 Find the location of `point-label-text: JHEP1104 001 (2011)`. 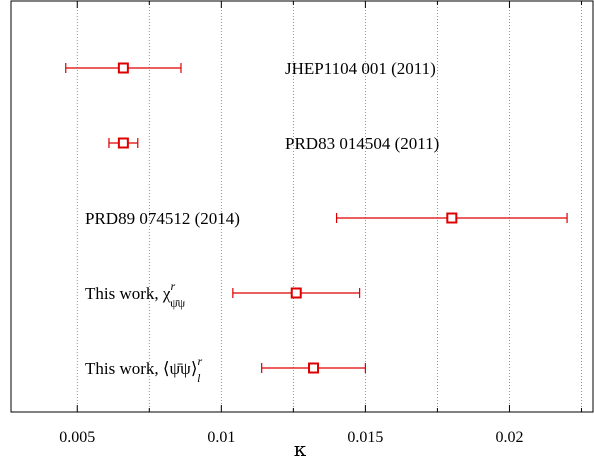

point-label-text: JHEP1104 001 (2011) is located at coordinates (360, 68).